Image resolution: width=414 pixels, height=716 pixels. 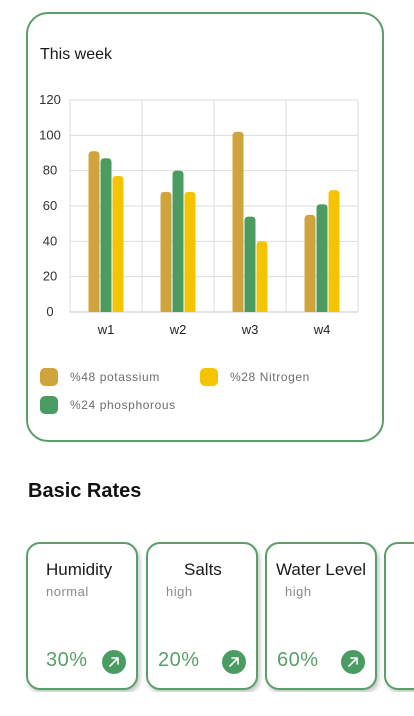 What do you see at coordinates (209, 377) in the screenshot?
I see `legend-swatch-nitrogen` at bounding box center [209, 377].